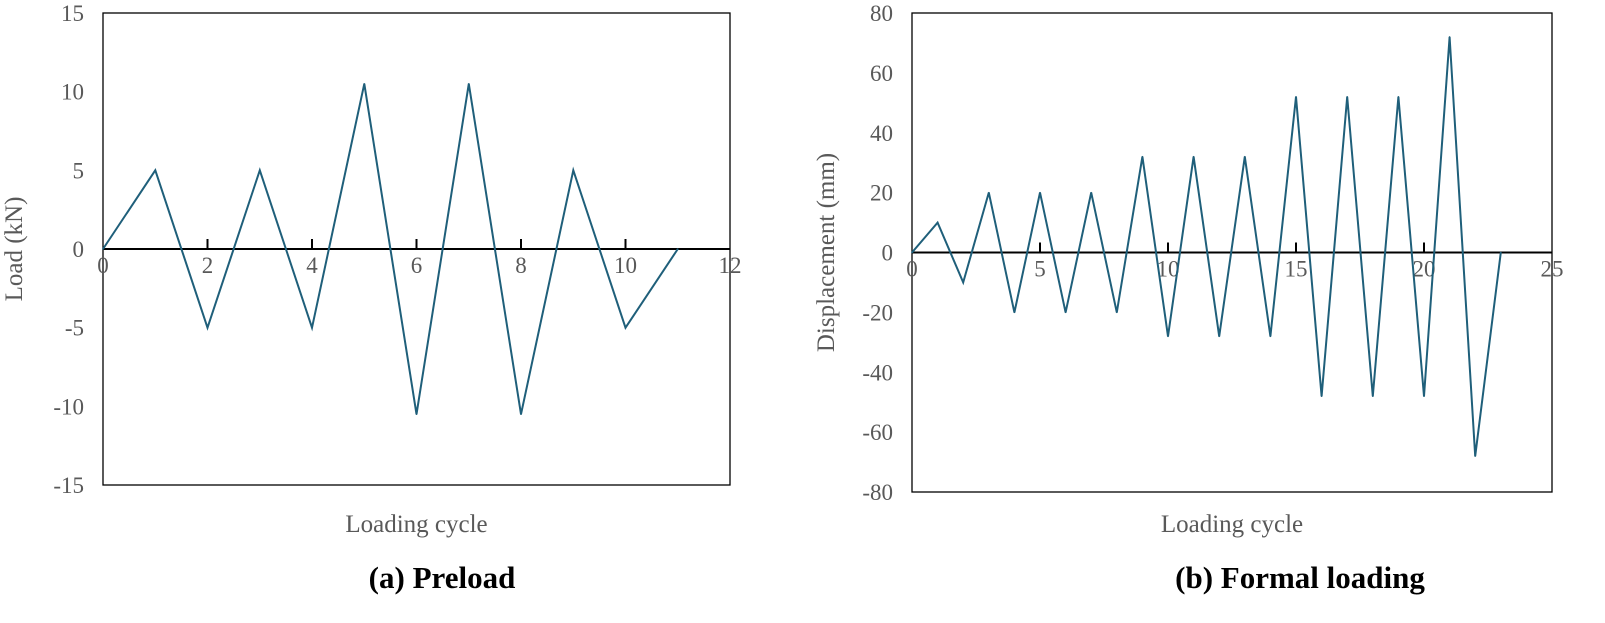  What do you see at coordinates (877, 492) in the screenshot?
I see `y-tick-label: -80` at bounding box center [877, 492].